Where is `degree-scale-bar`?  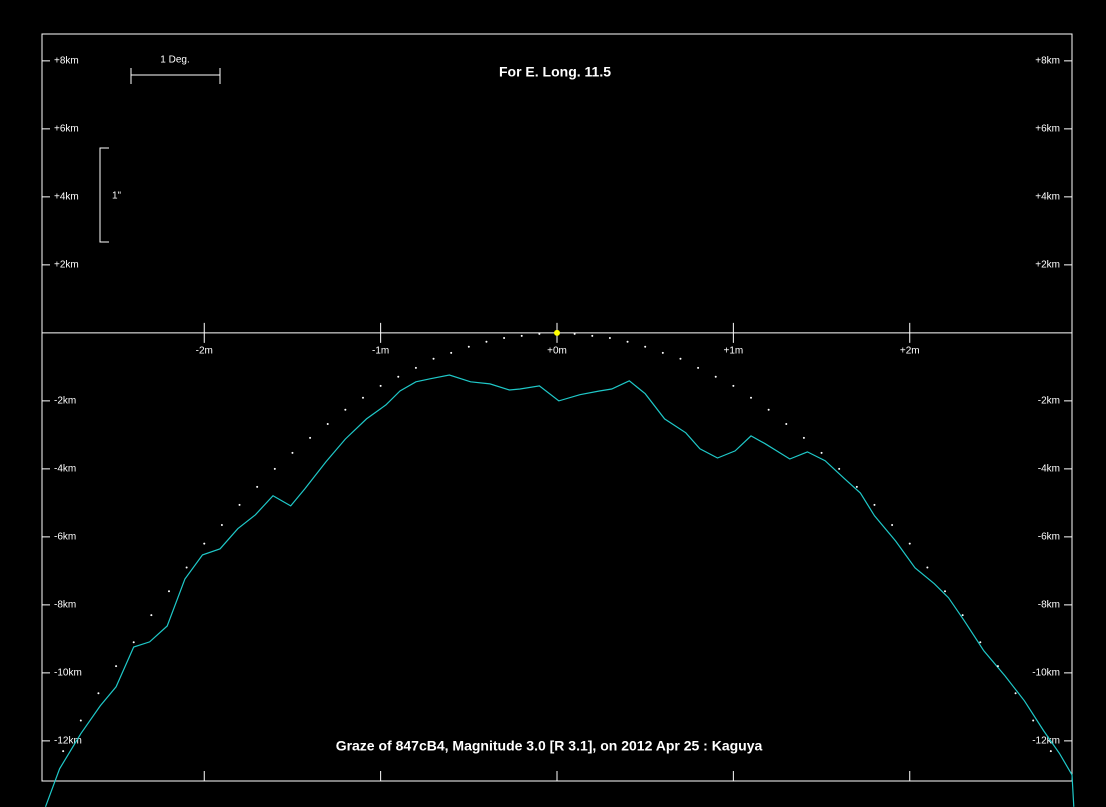
degree-scale-bar is located at coordinates (175, 76).